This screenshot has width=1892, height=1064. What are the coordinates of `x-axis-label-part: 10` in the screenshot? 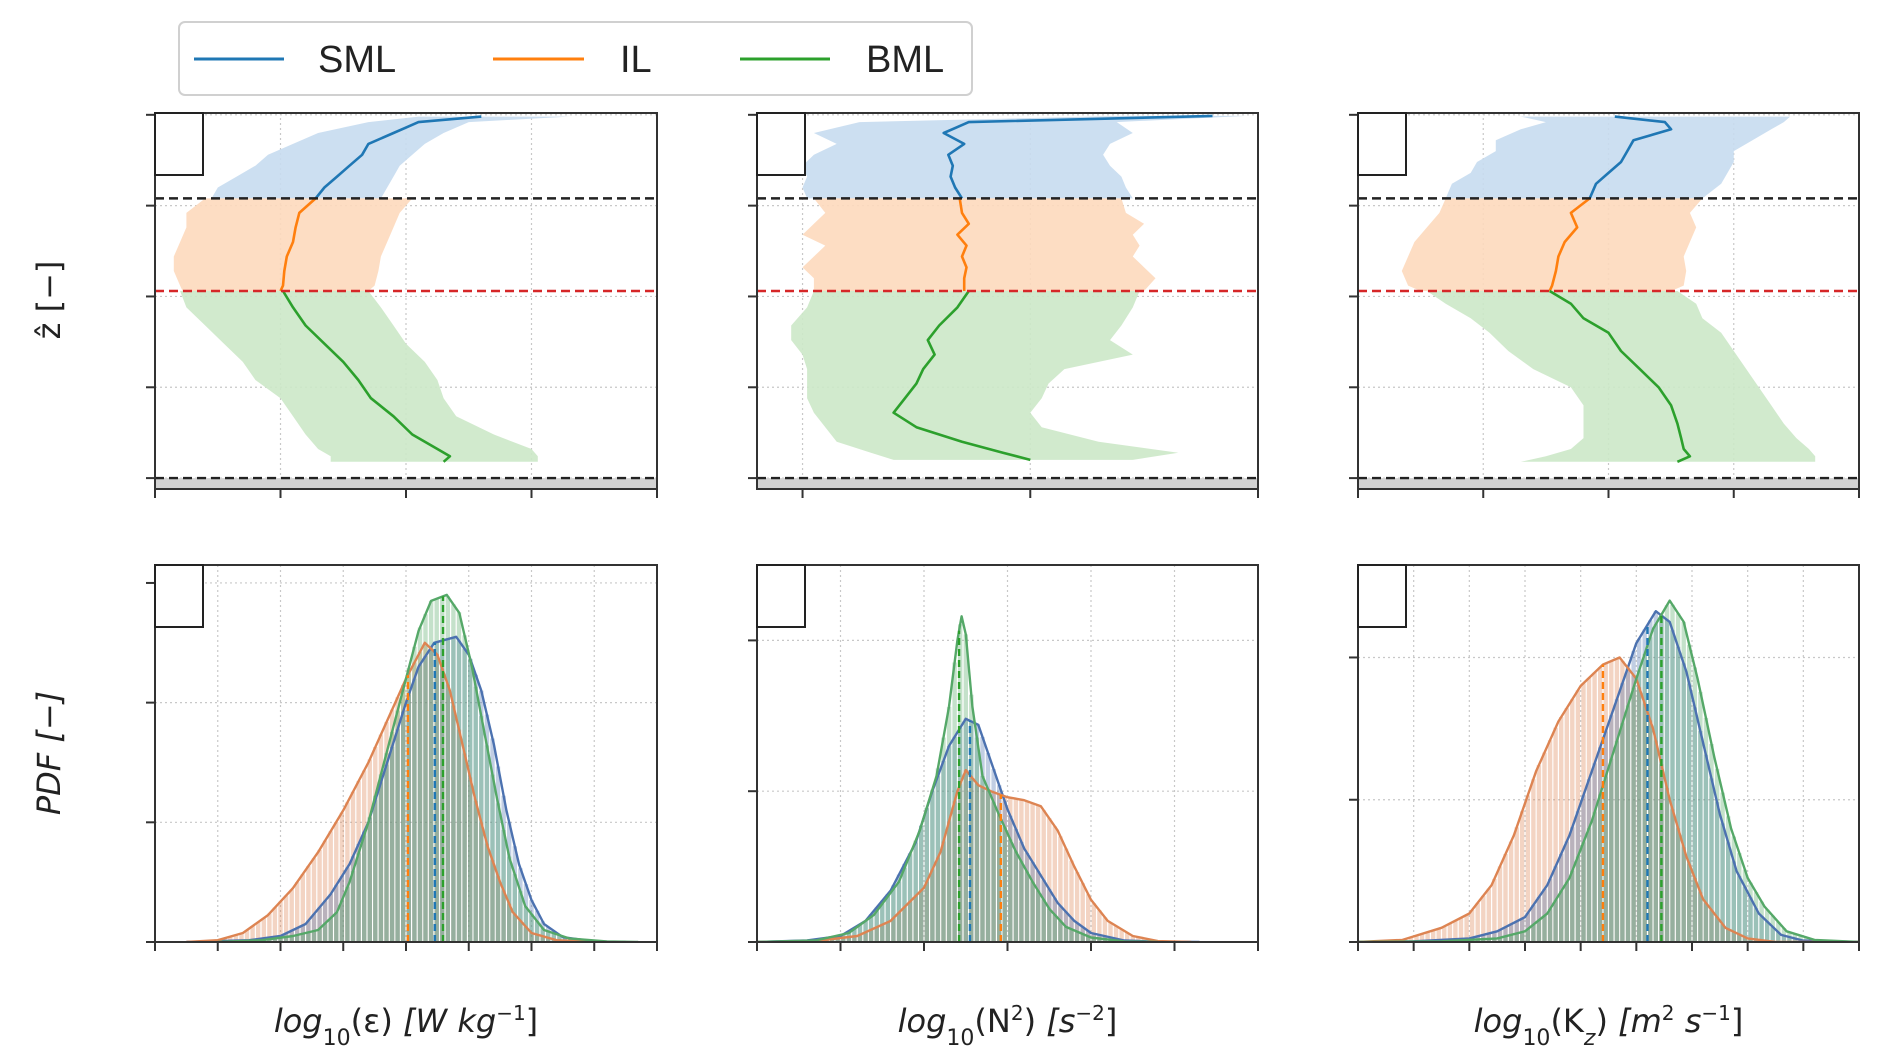 It's located at (1536, 1038).